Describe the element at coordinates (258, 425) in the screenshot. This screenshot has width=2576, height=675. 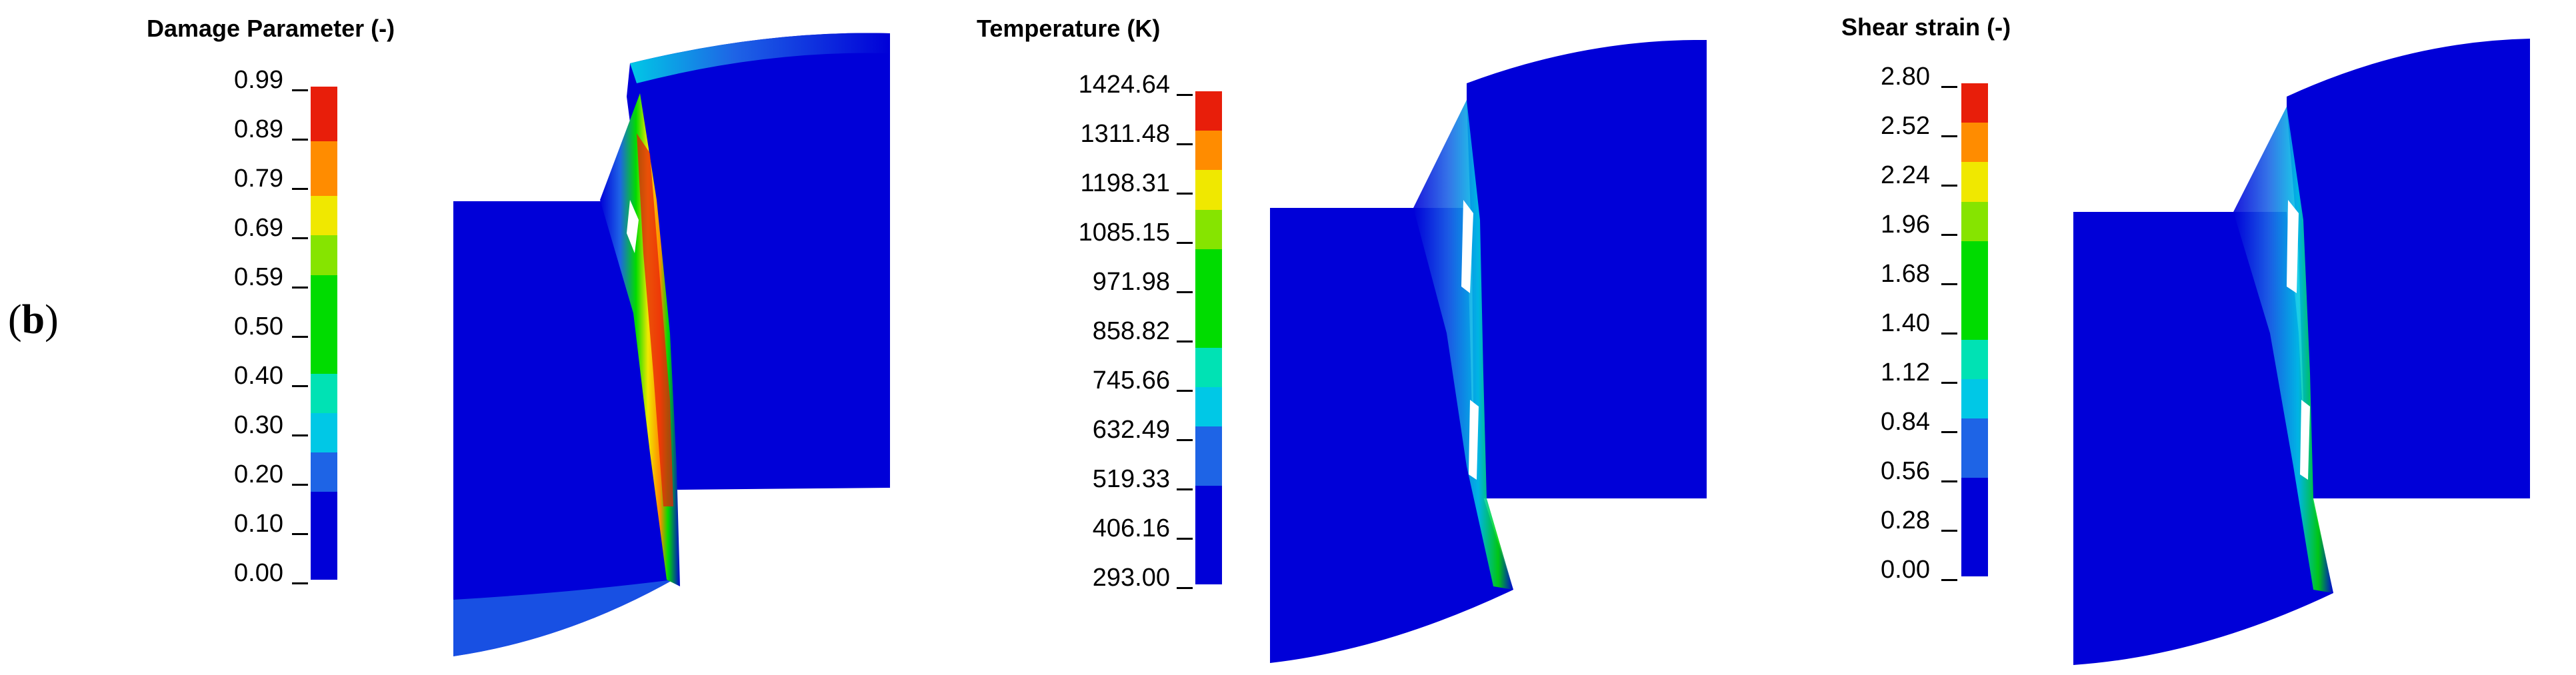
I see `damage-tick-label: 0.30` at that location.